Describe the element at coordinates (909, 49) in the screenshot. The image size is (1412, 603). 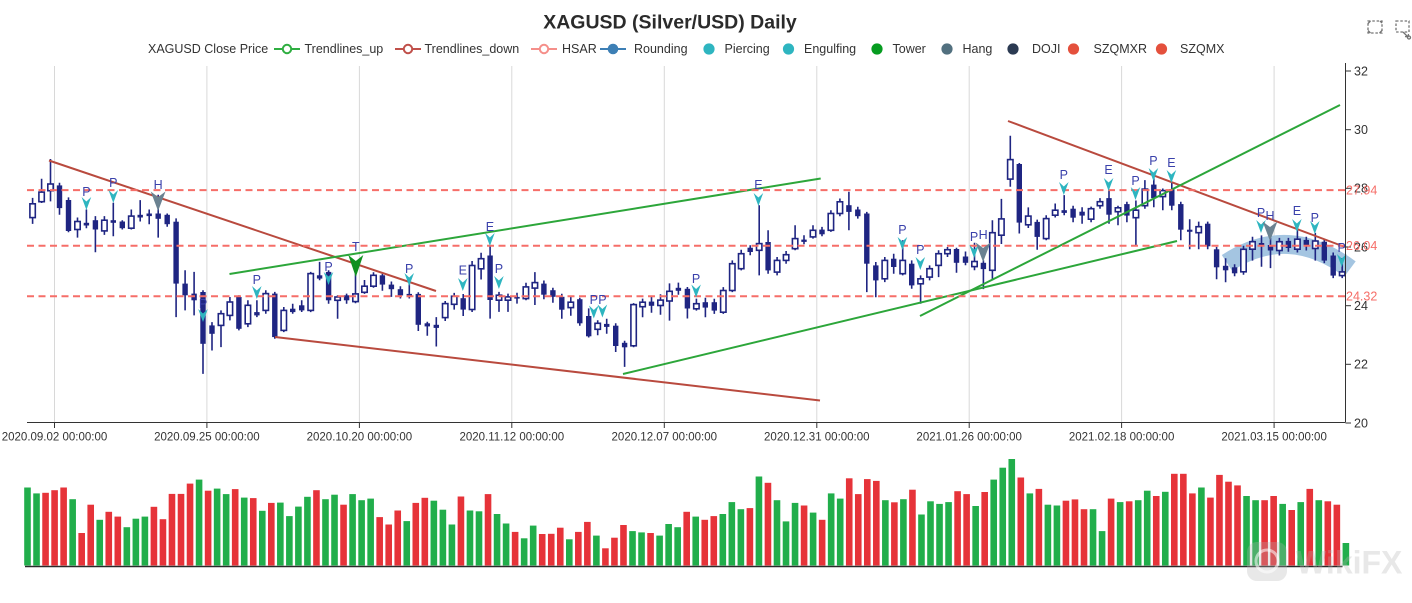
I see `svg-text: Tower` at that location.